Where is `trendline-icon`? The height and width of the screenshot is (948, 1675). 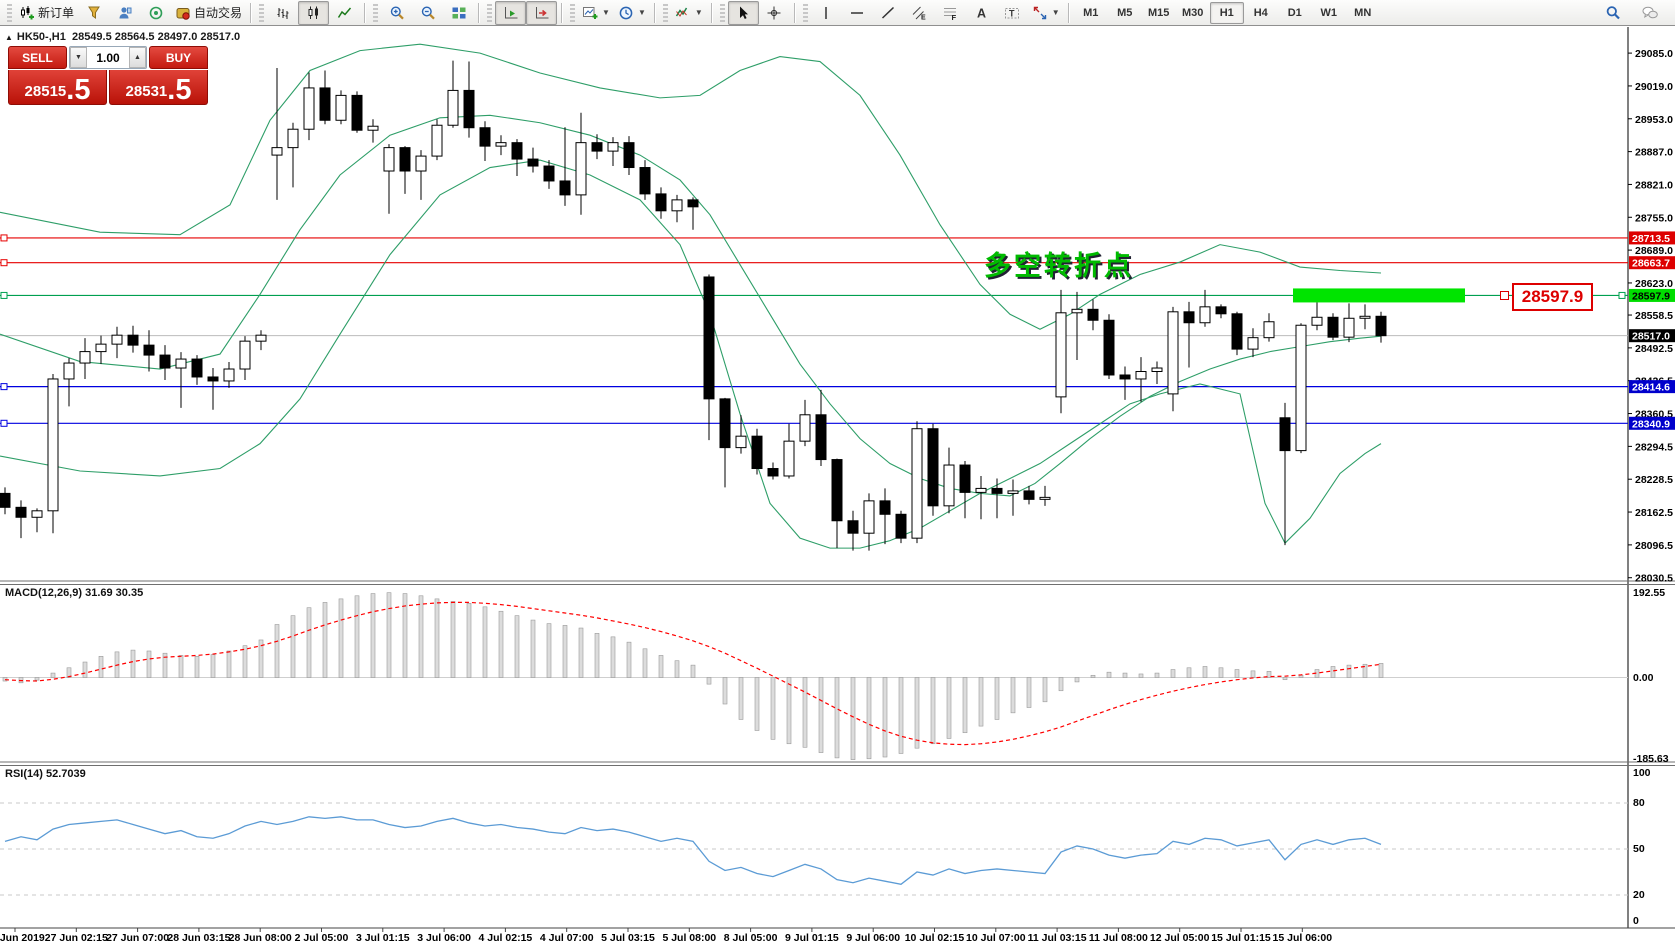
trendline-icon is located at coordinates (888, 13).